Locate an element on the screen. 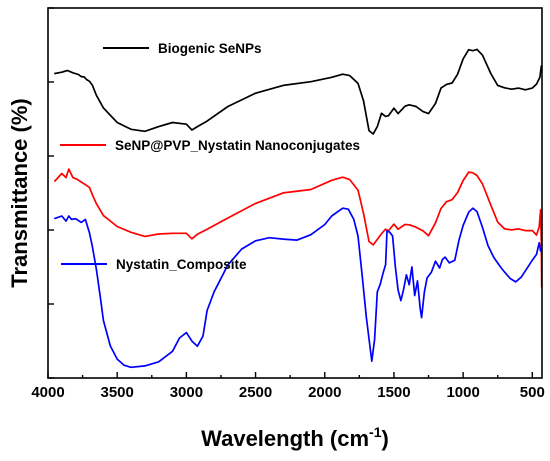 The height and width of the screenshot is (461, 550). x-tick-label-3500: 3500 is located at coordinates (117, 392).